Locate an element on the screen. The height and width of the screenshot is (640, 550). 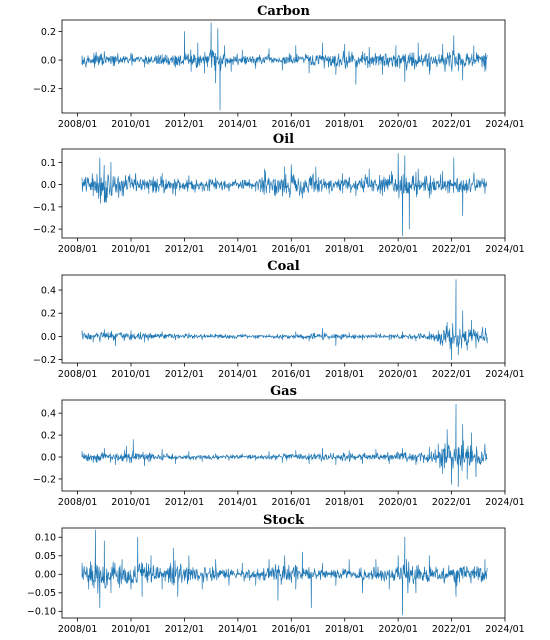
y-tick-label: 0.05 is located at coordinates (45, 556).